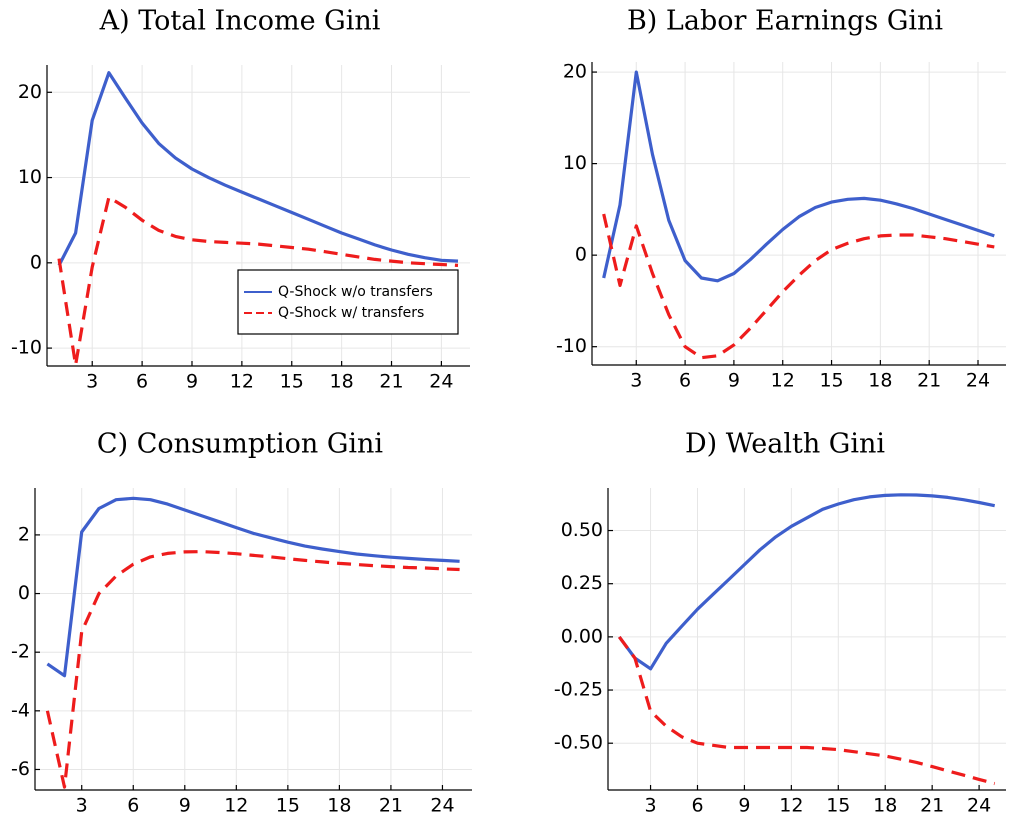  I want to click on chart-title: A) Total Income Gini, so click(240, 21).